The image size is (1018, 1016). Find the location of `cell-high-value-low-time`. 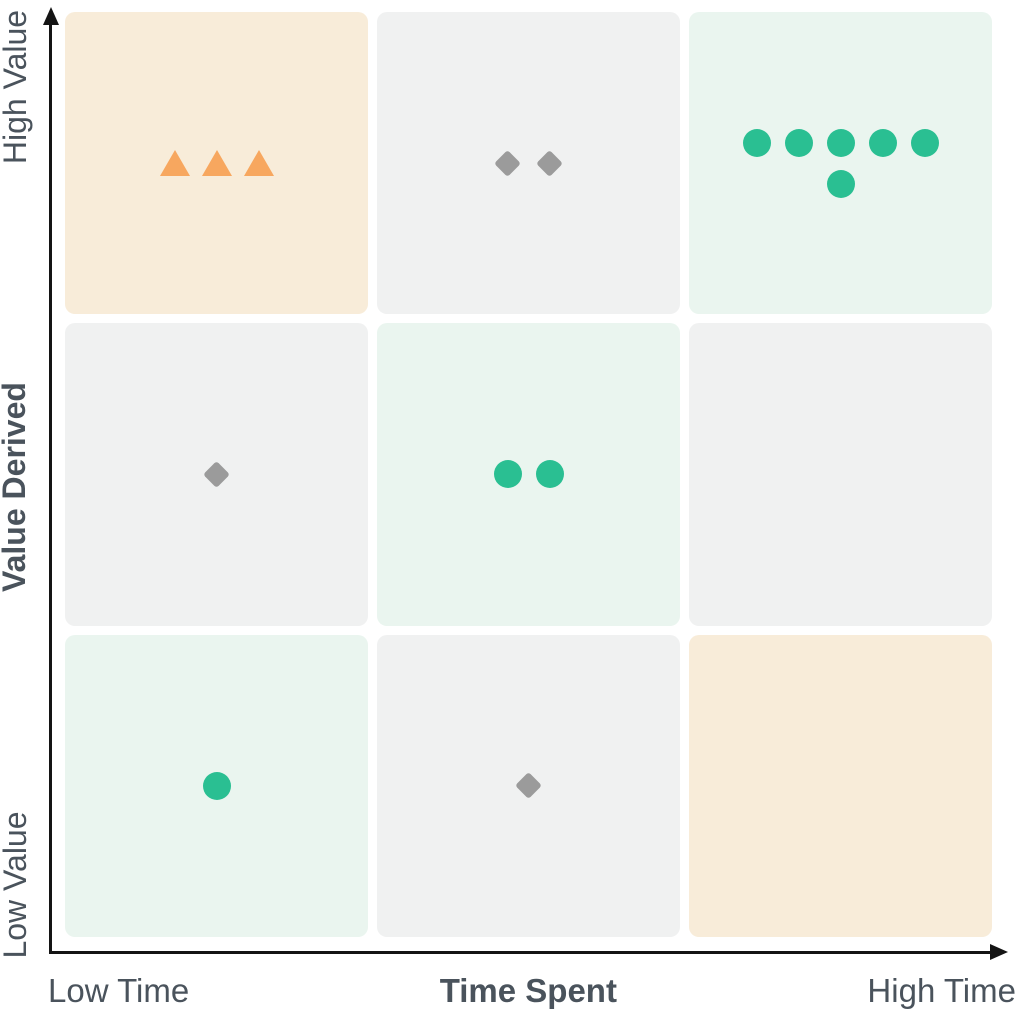

cell-high-value-low-time is located at coordinates (216, 163).